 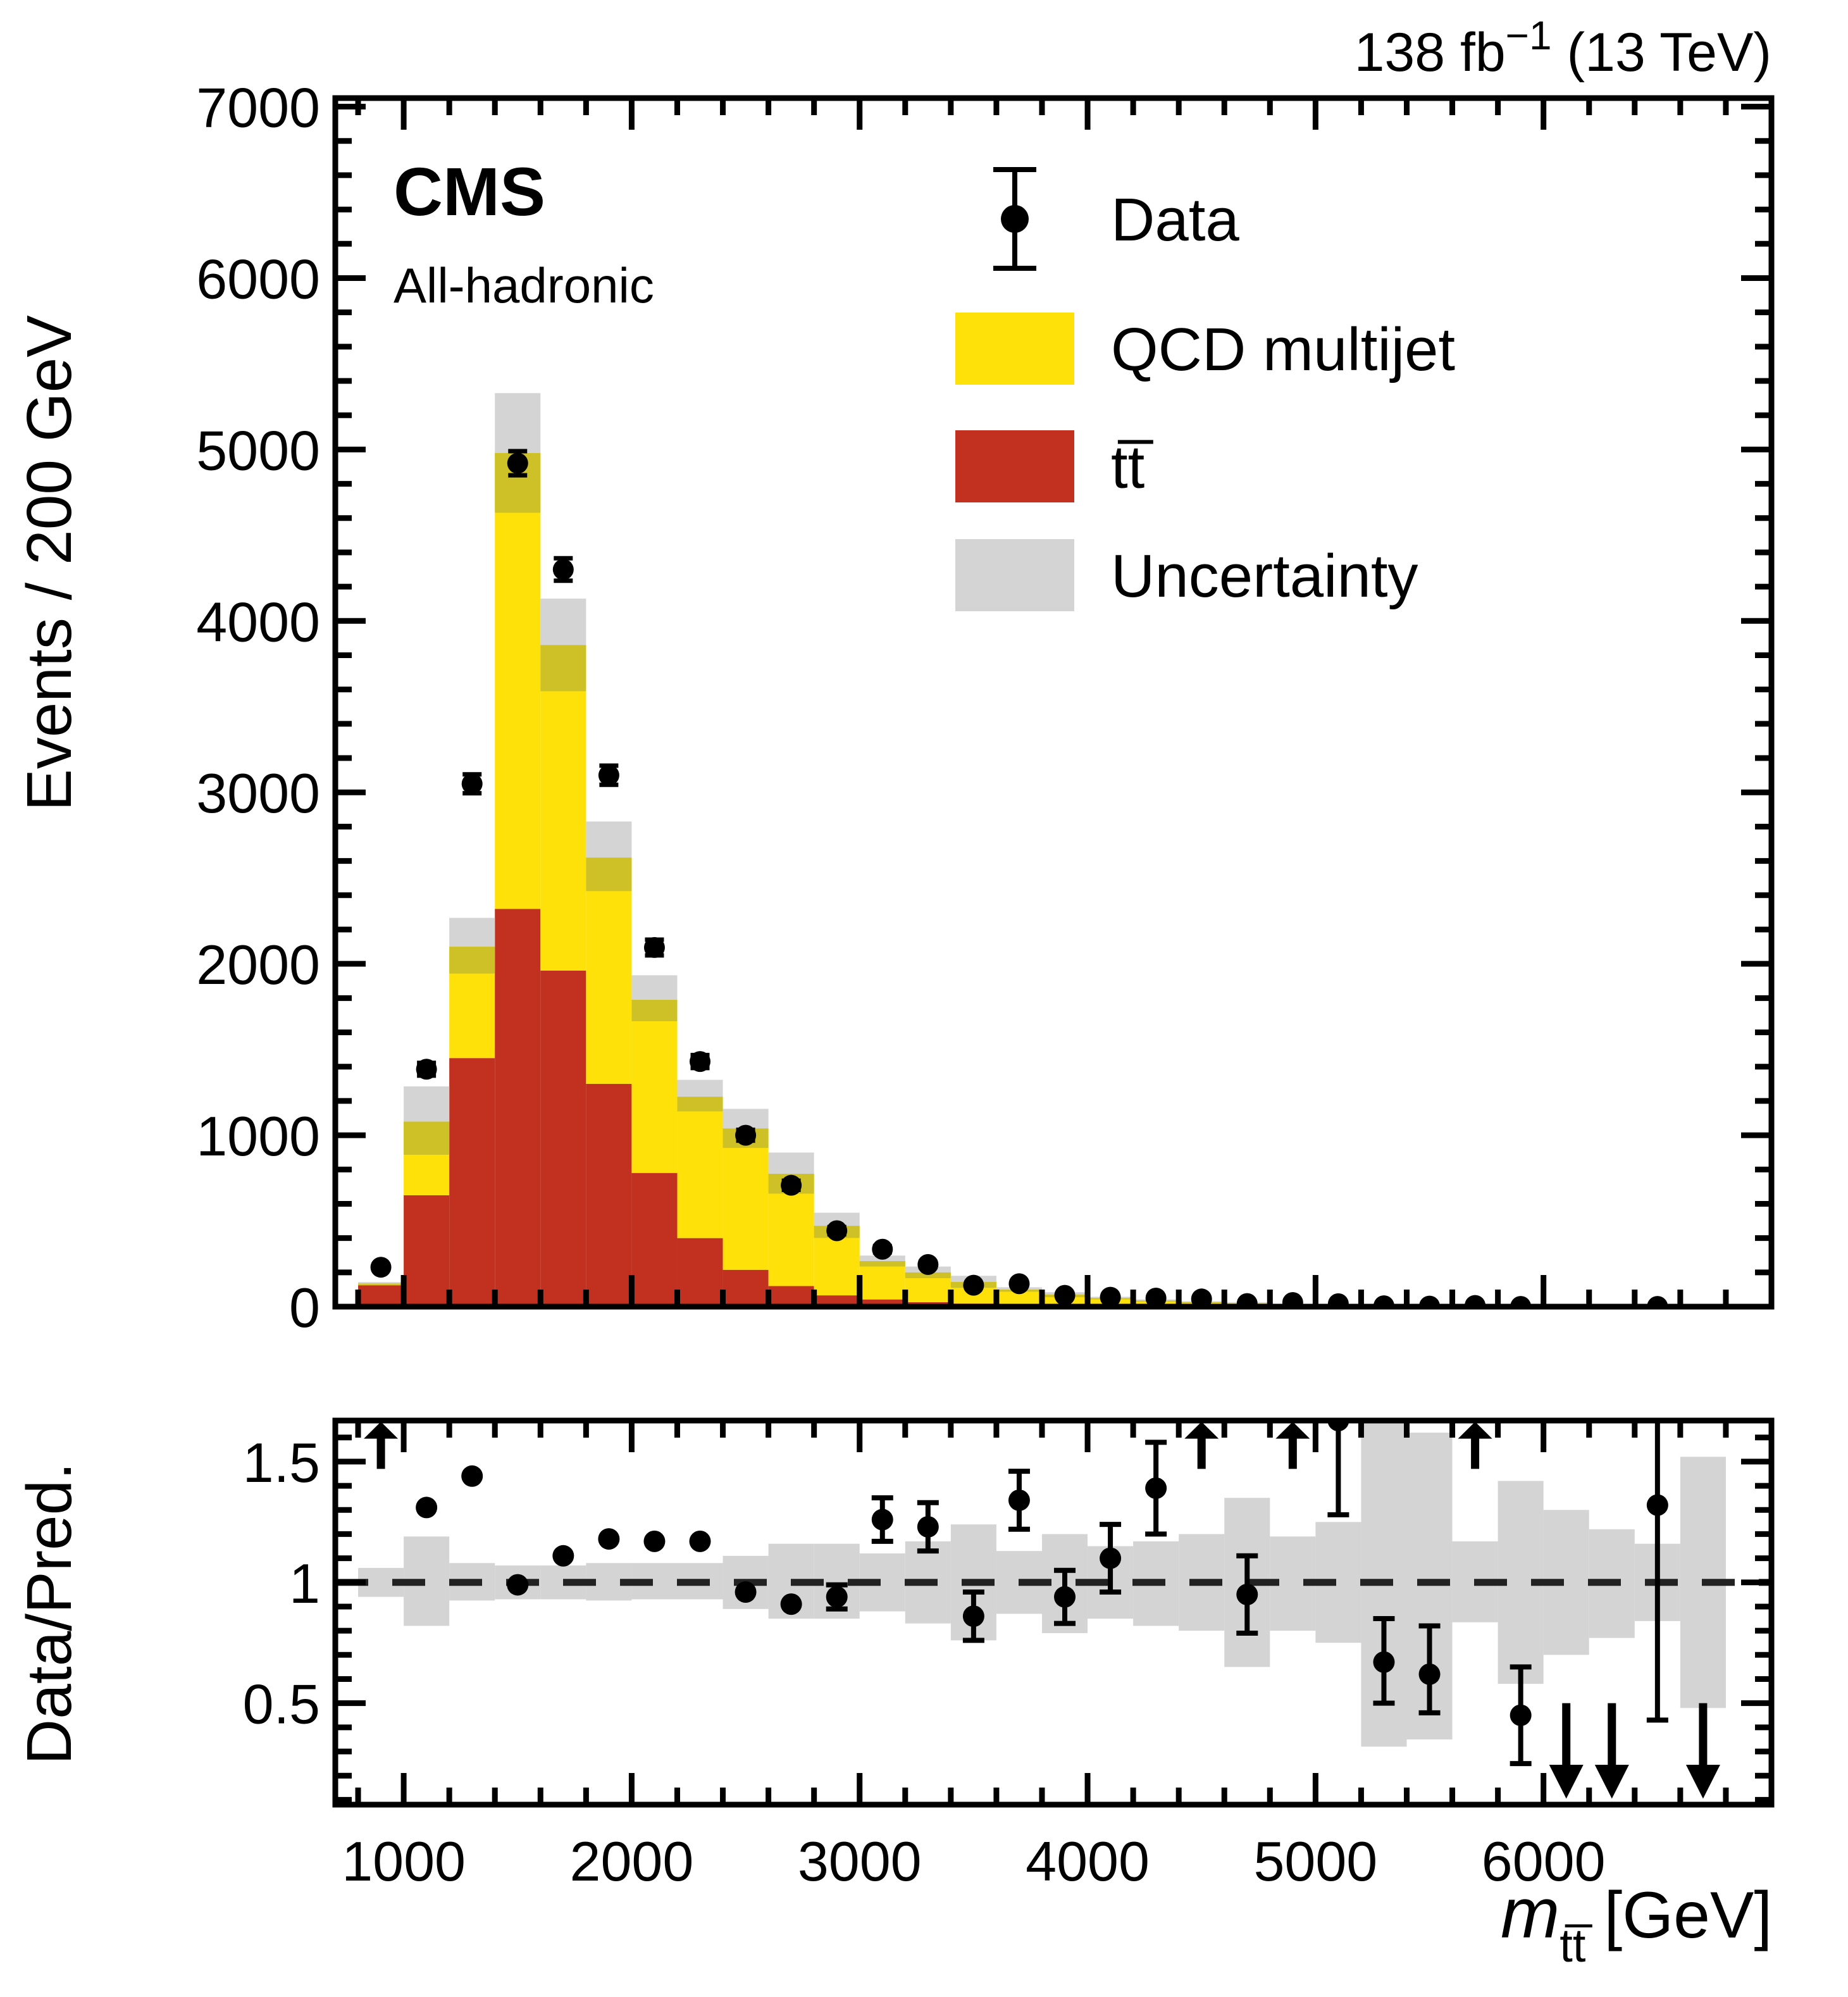 I want to click on main-y-tick-label: 3000, so click(x=258, y=793).